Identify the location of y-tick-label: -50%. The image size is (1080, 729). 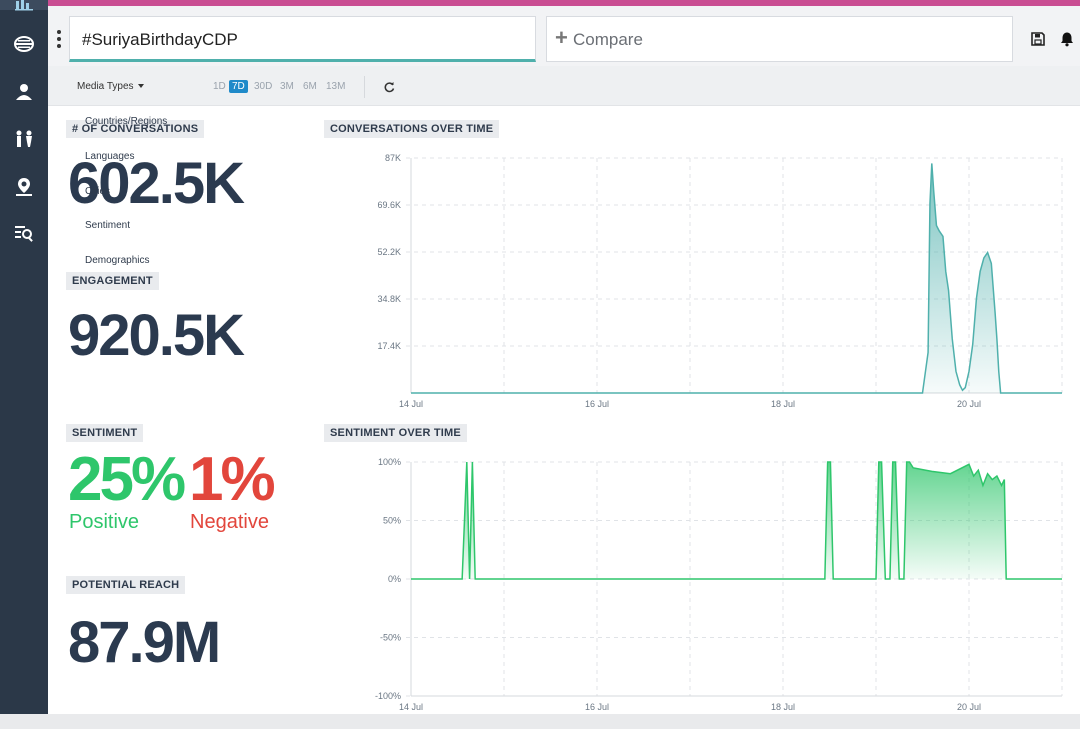
(390, 638).